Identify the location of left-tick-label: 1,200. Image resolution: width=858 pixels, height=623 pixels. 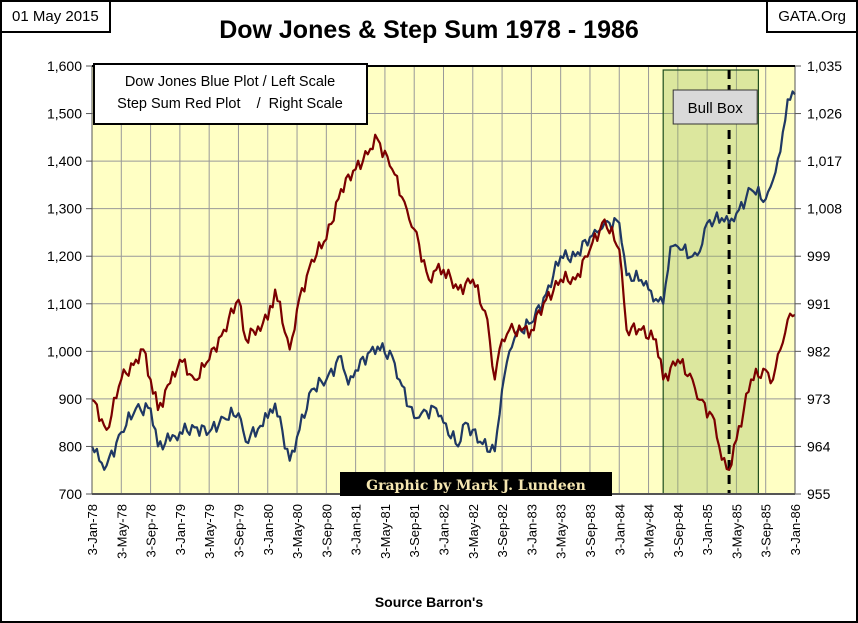
(64, 256).